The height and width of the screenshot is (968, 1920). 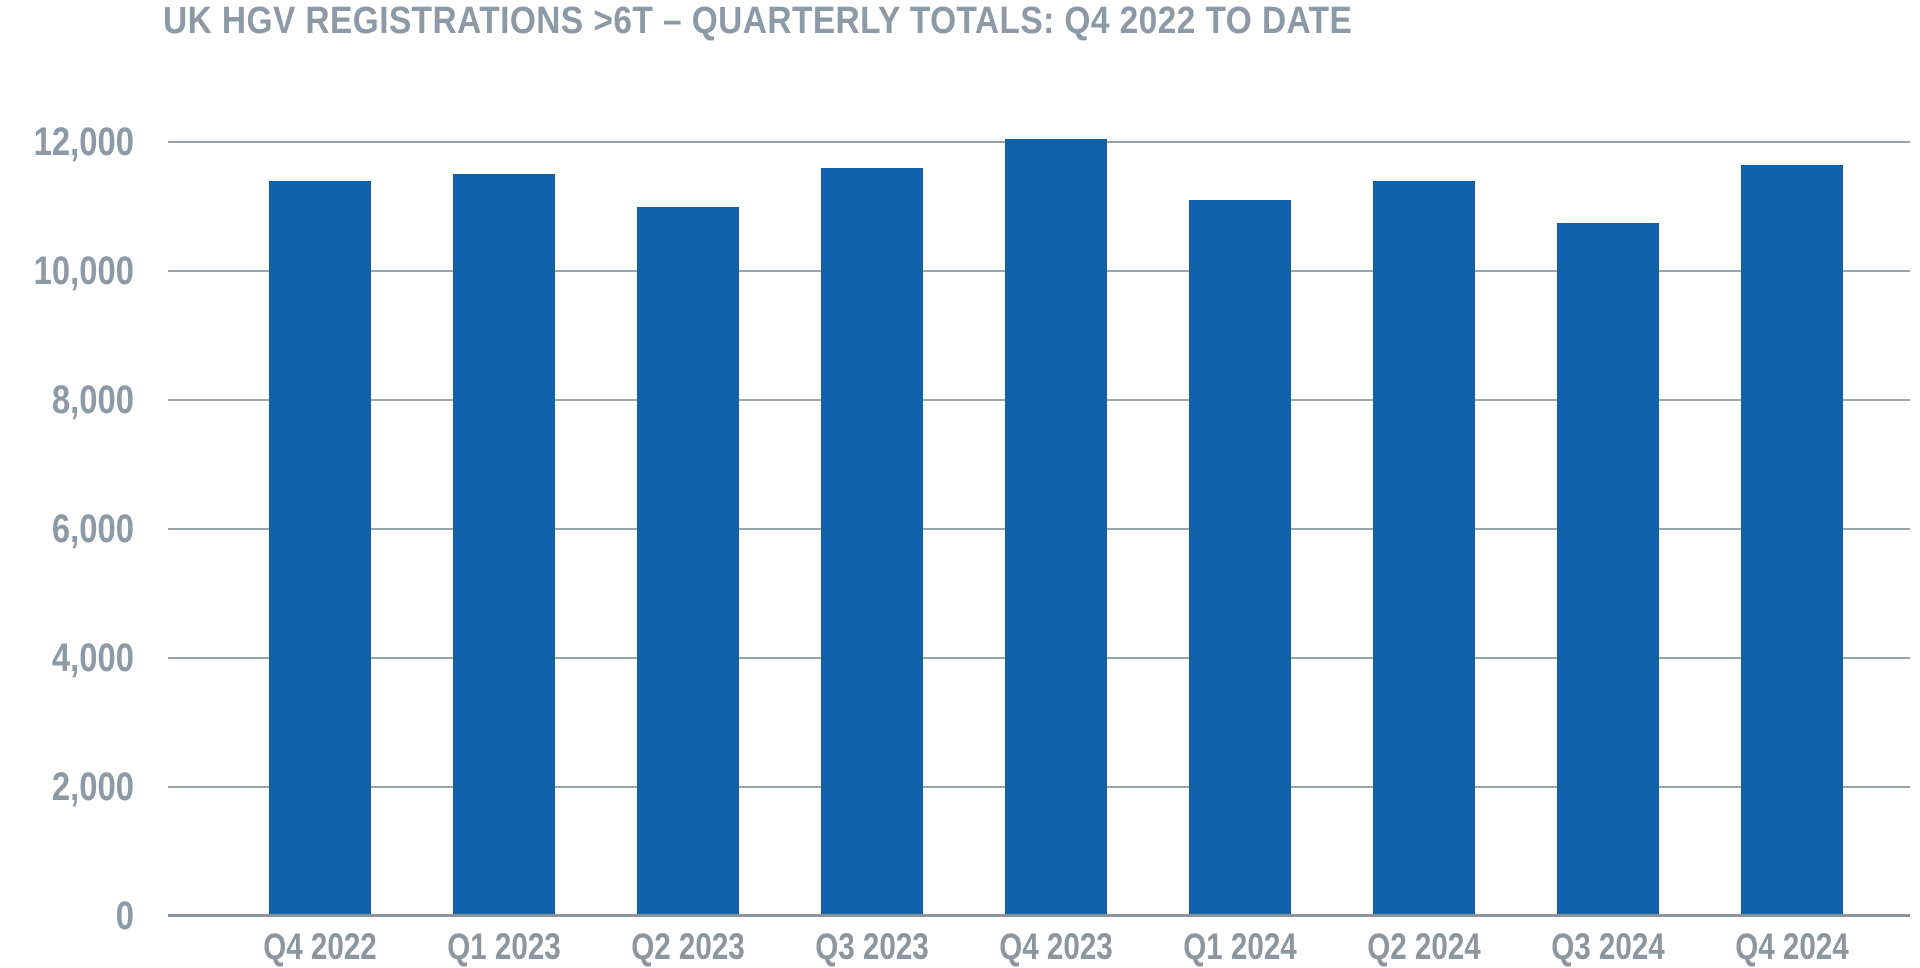 What do you see at coordinates (1039, 915) in the screenshot?
I see `x-axis-line` at bounding box center [1039, 915].